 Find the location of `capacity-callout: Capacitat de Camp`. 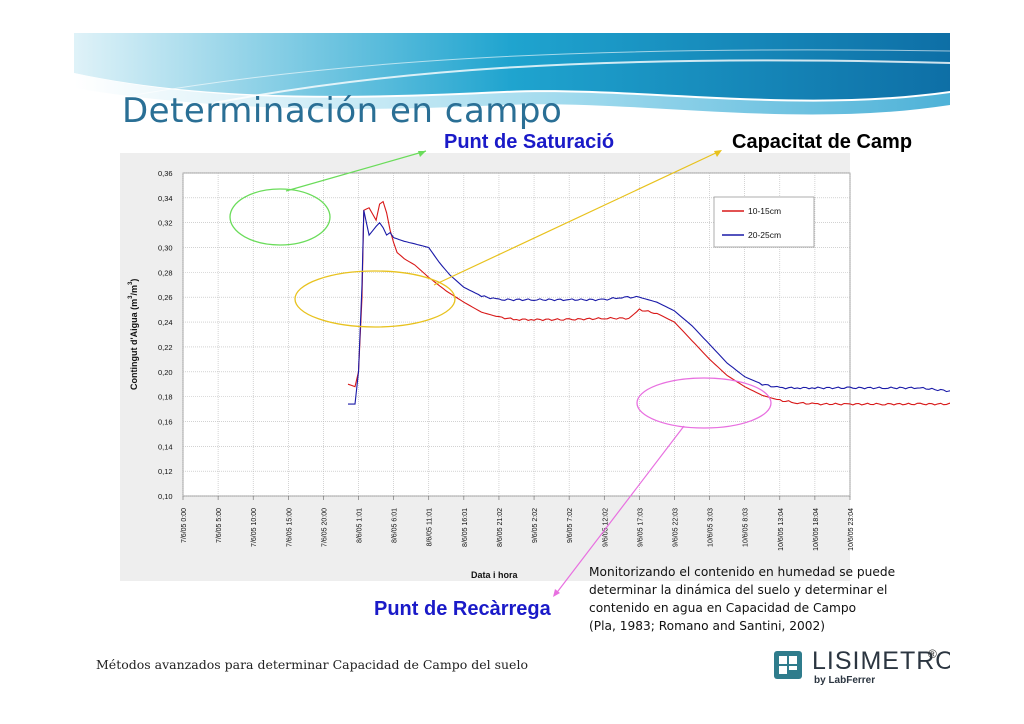

capacity-callout: Capacitat de Camp is located at coordinates (822, 142).